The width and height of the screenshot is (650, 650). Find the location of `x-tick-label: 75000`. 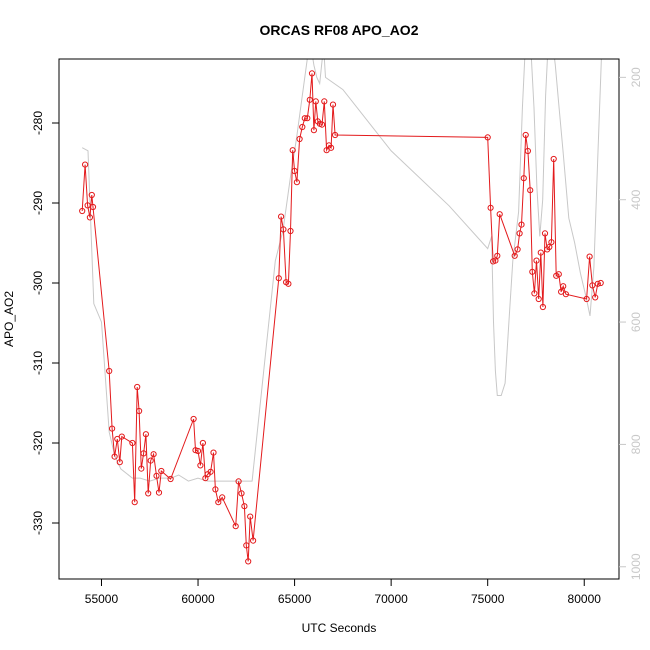

x-tick-label: 75000 is located at coordinates (488, 599).